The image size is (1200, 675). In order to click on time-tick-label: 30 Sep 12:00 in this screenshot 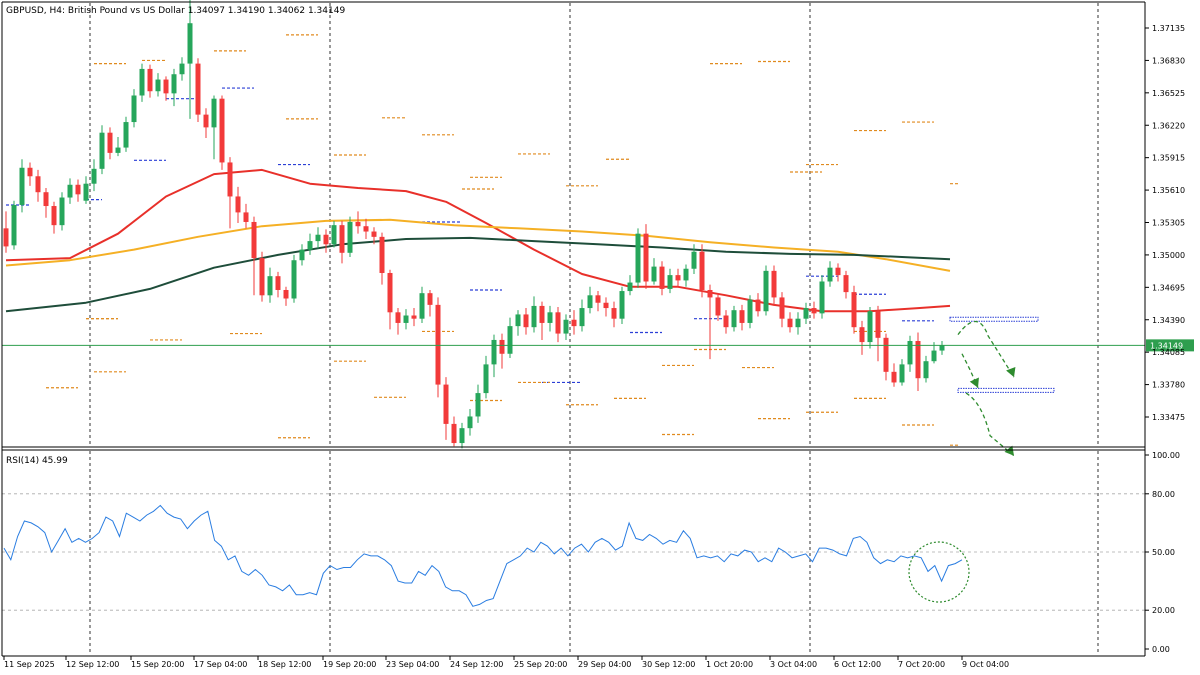, I will do `click(668, 664)`.